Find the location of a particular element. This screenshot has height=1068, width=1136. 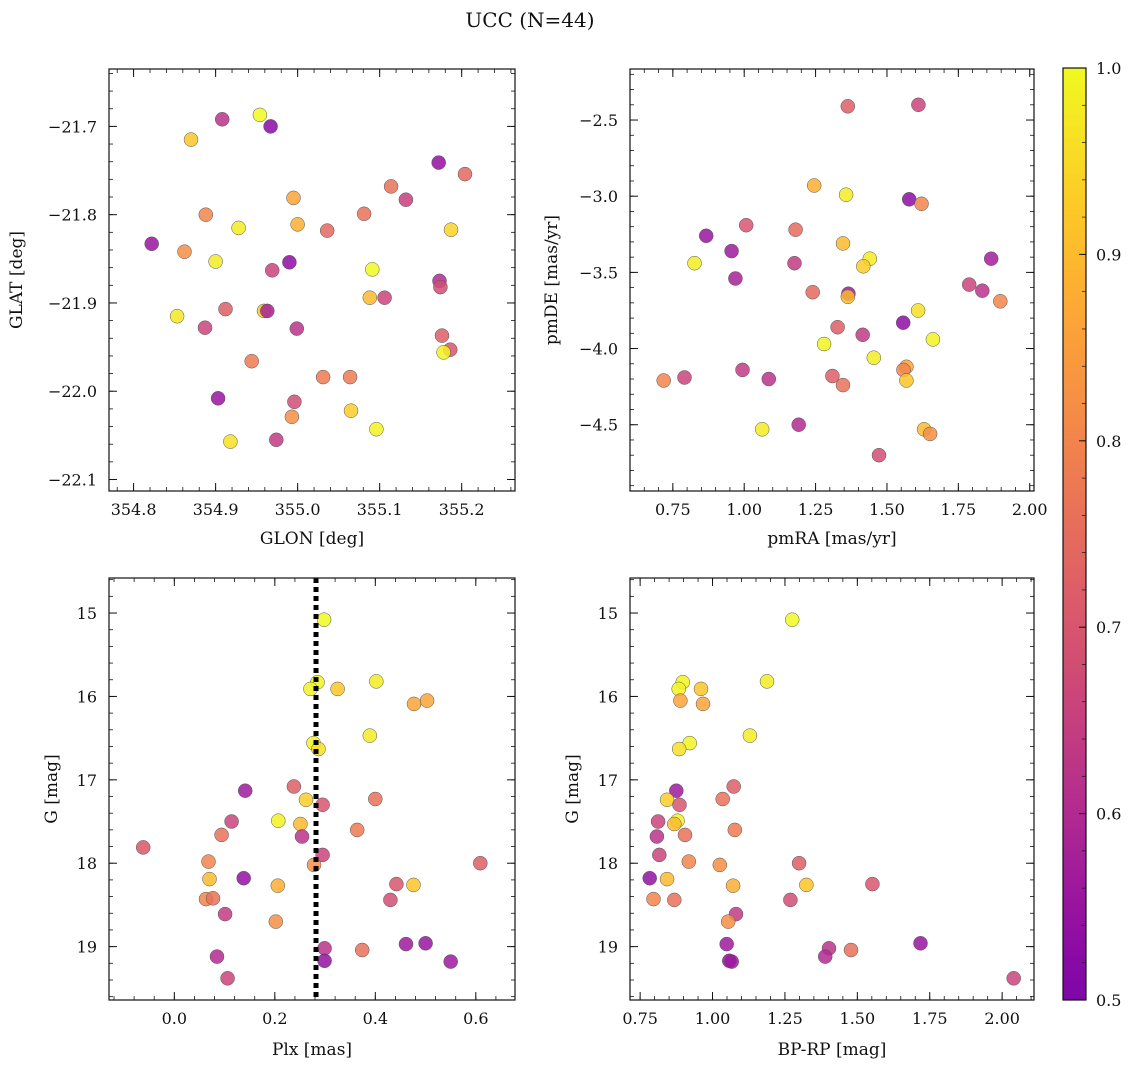

y-tick-label: 19 is located at coordinates (87, 947).